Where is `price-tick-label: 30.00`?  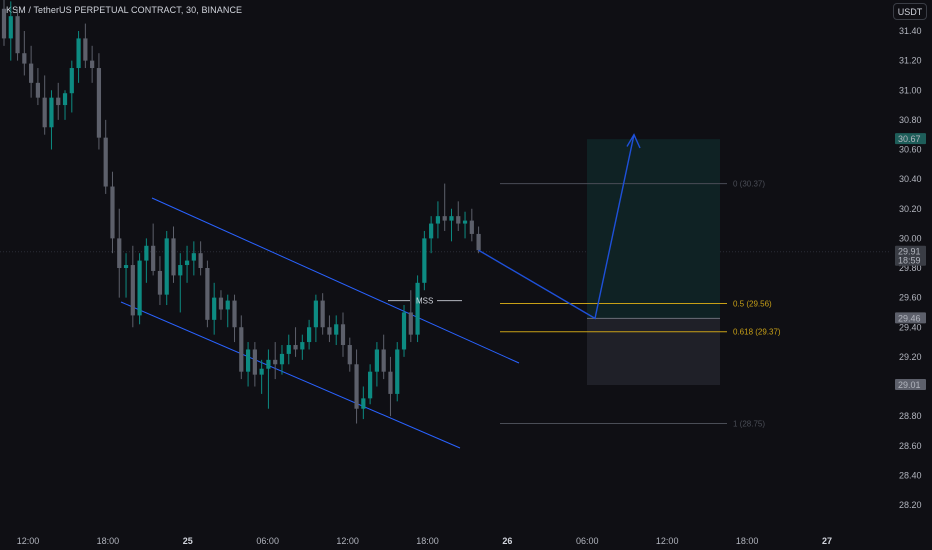
price-tick-label: 30.00 is located at coordinates (910, 238).